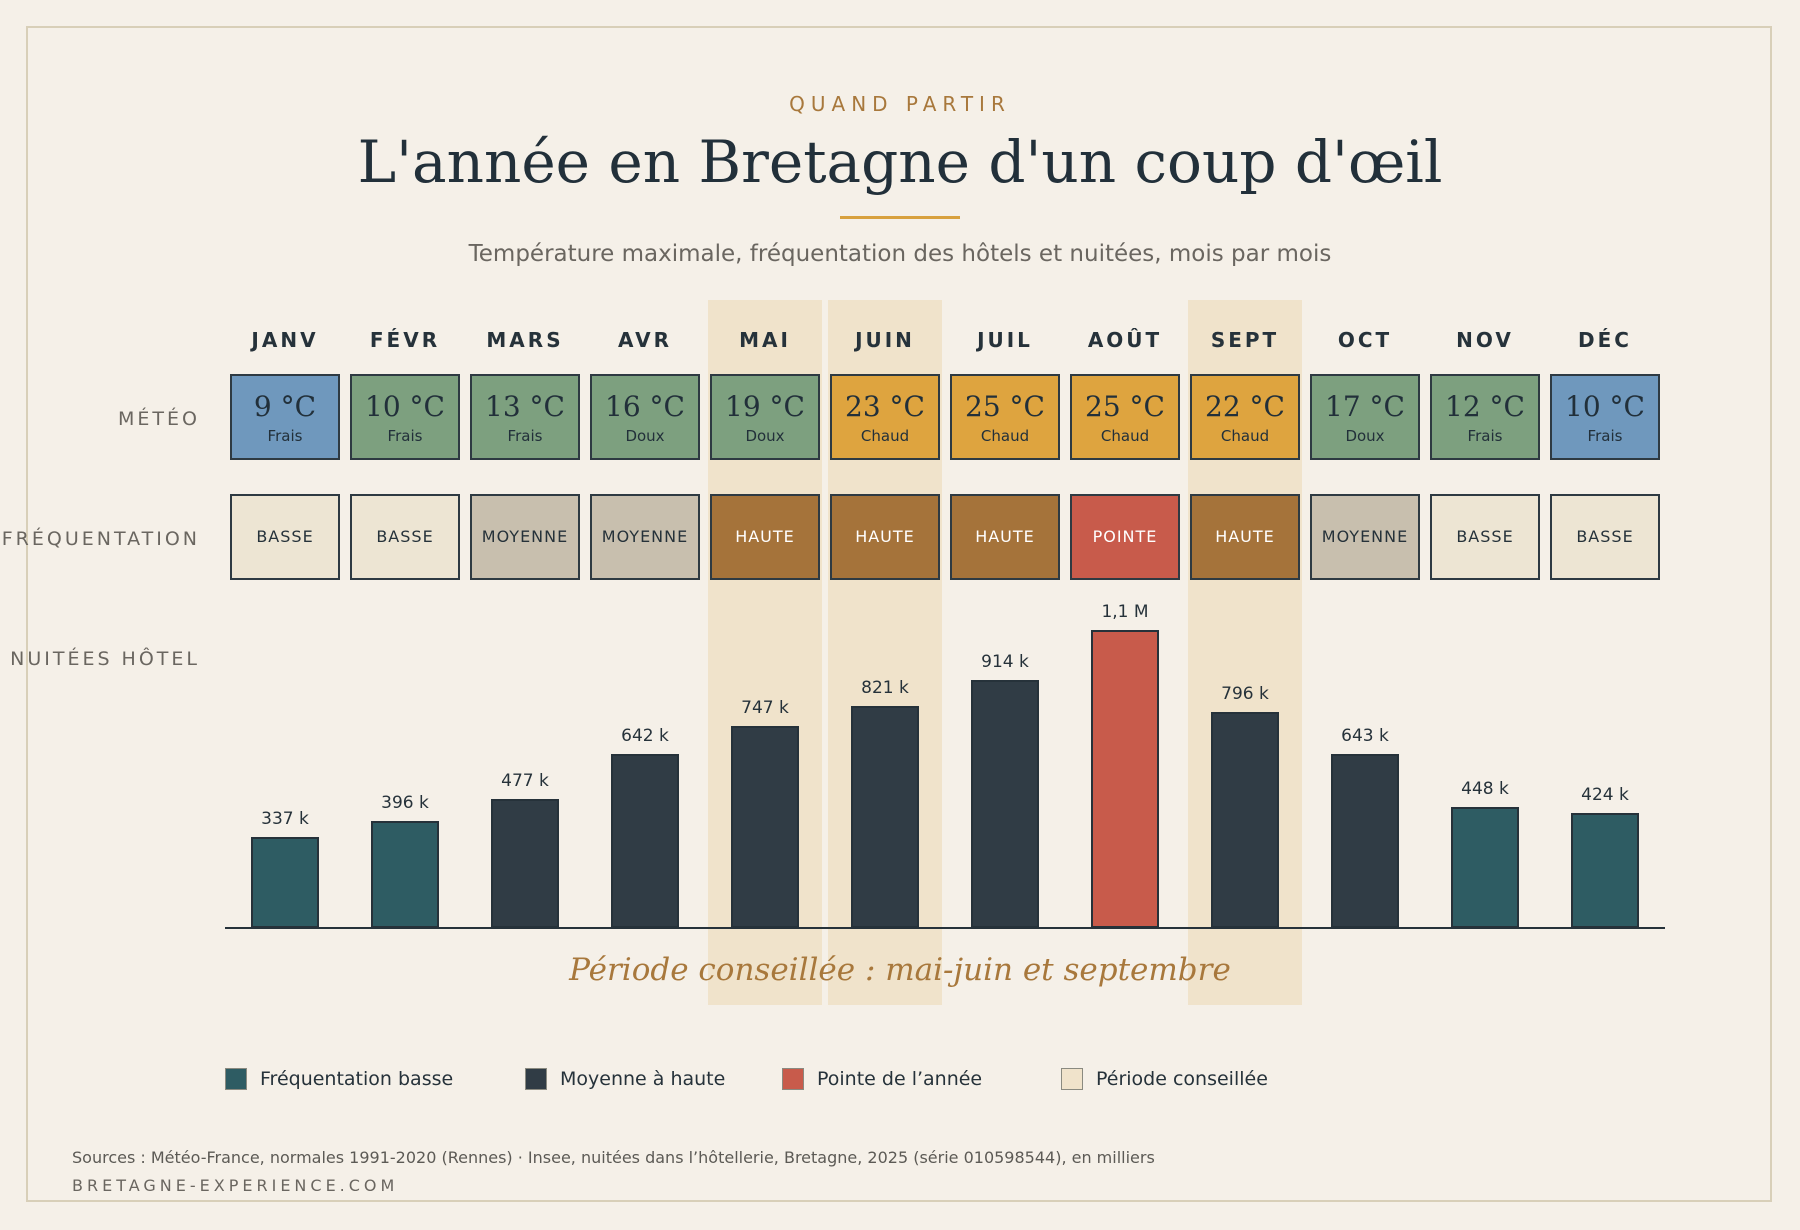  What do you see at coordinates (643, 1079) in the screenshot?
I see `legend-label: Moyenne à haute` at bounding box center [643, 1079].